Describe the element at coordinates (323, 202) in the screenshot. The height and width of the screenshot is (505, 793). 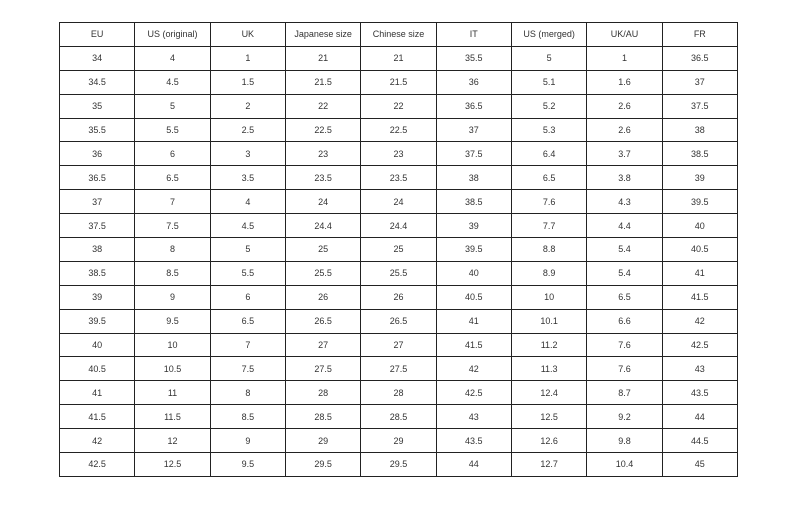
I see `table-cell: 24` at that location.